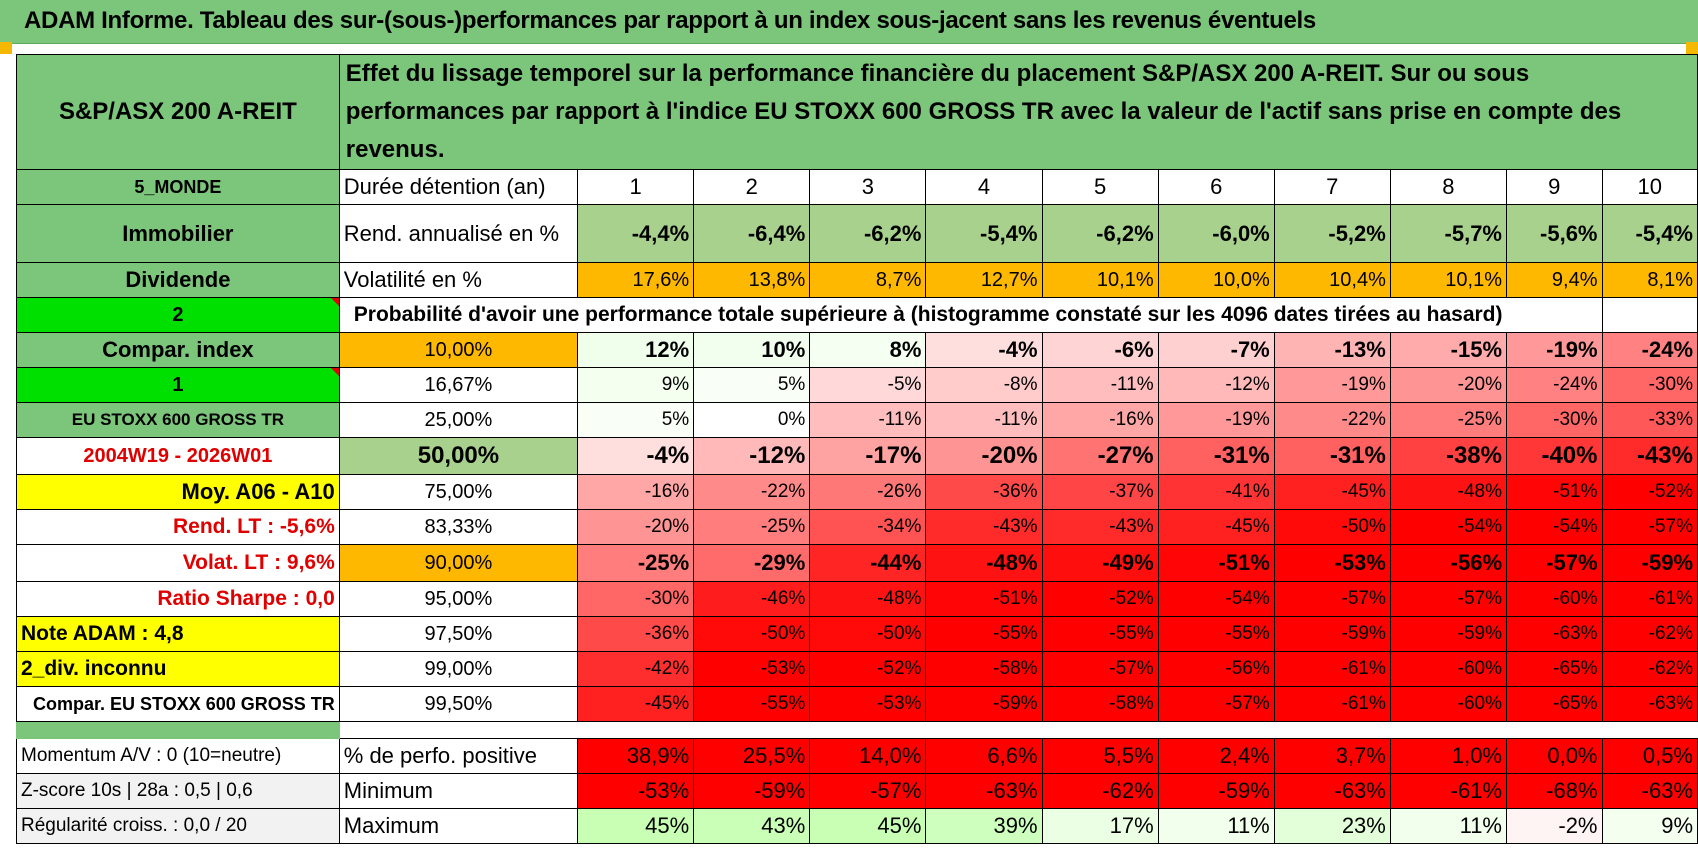  I want to click on summary-label: Maximum, so click(458, 826).